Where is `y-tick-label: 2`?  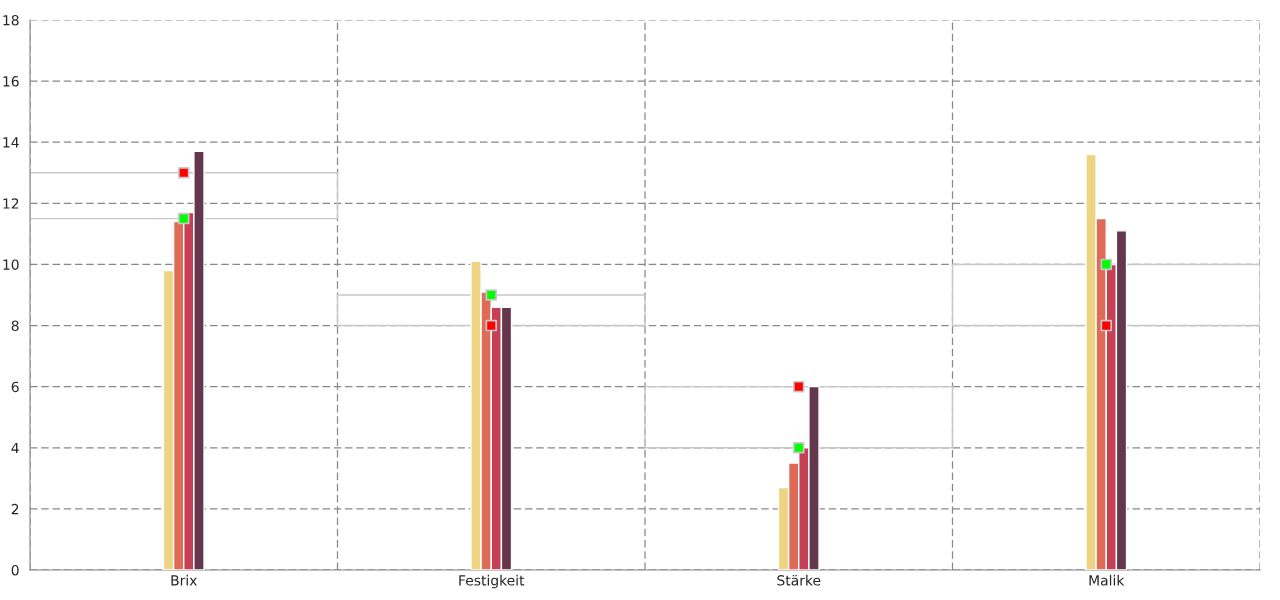
y-tick-label: 2 is located at coordinates (15, 509).